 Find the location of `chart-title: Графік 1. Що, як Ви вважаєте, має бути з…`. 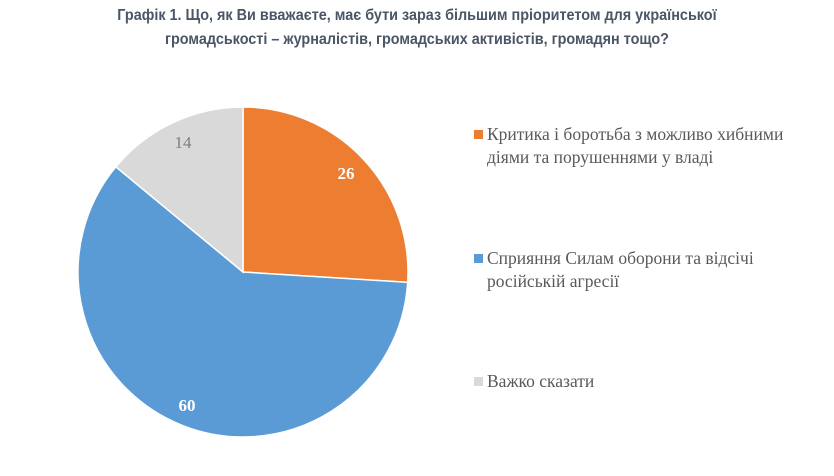

chart-title: Графік 1. Що, як Ви вважаєте, має бути з… is located at coordinates (417, 27).